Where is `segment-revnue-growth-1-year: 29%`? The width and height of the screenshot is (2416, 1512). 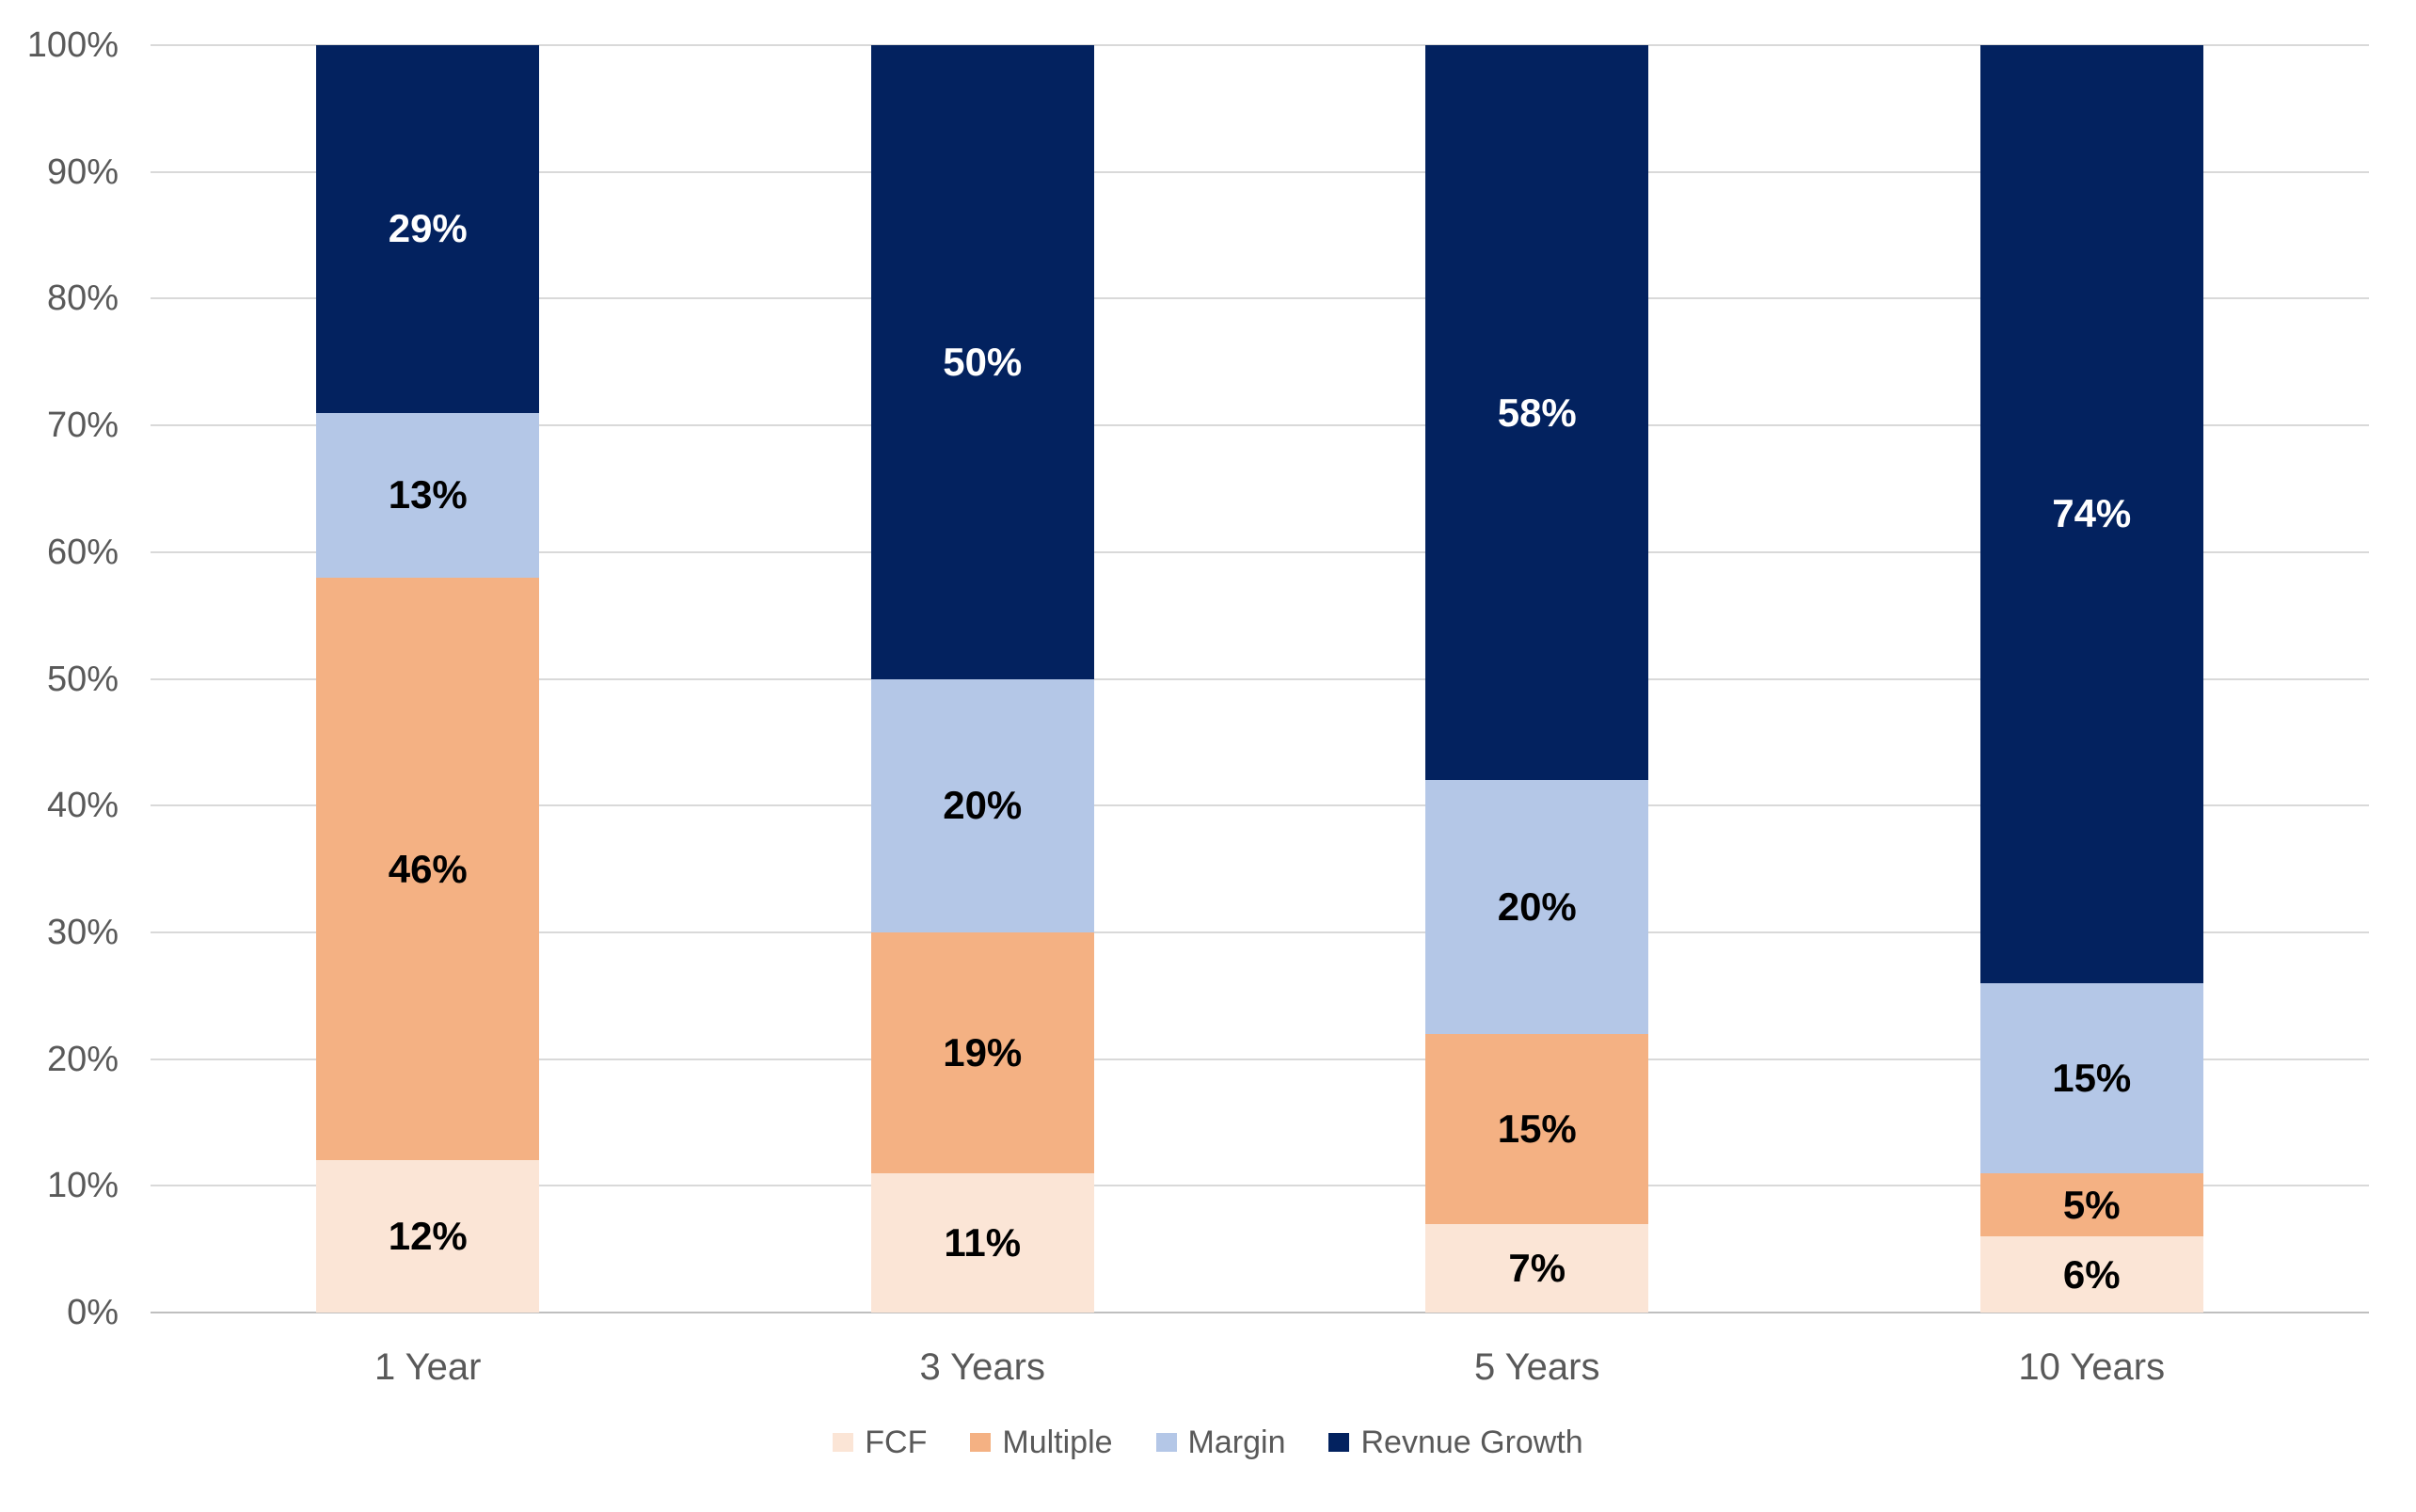
segment-revnue-growth-1-year: 29% is located at coordinates (428, 229).